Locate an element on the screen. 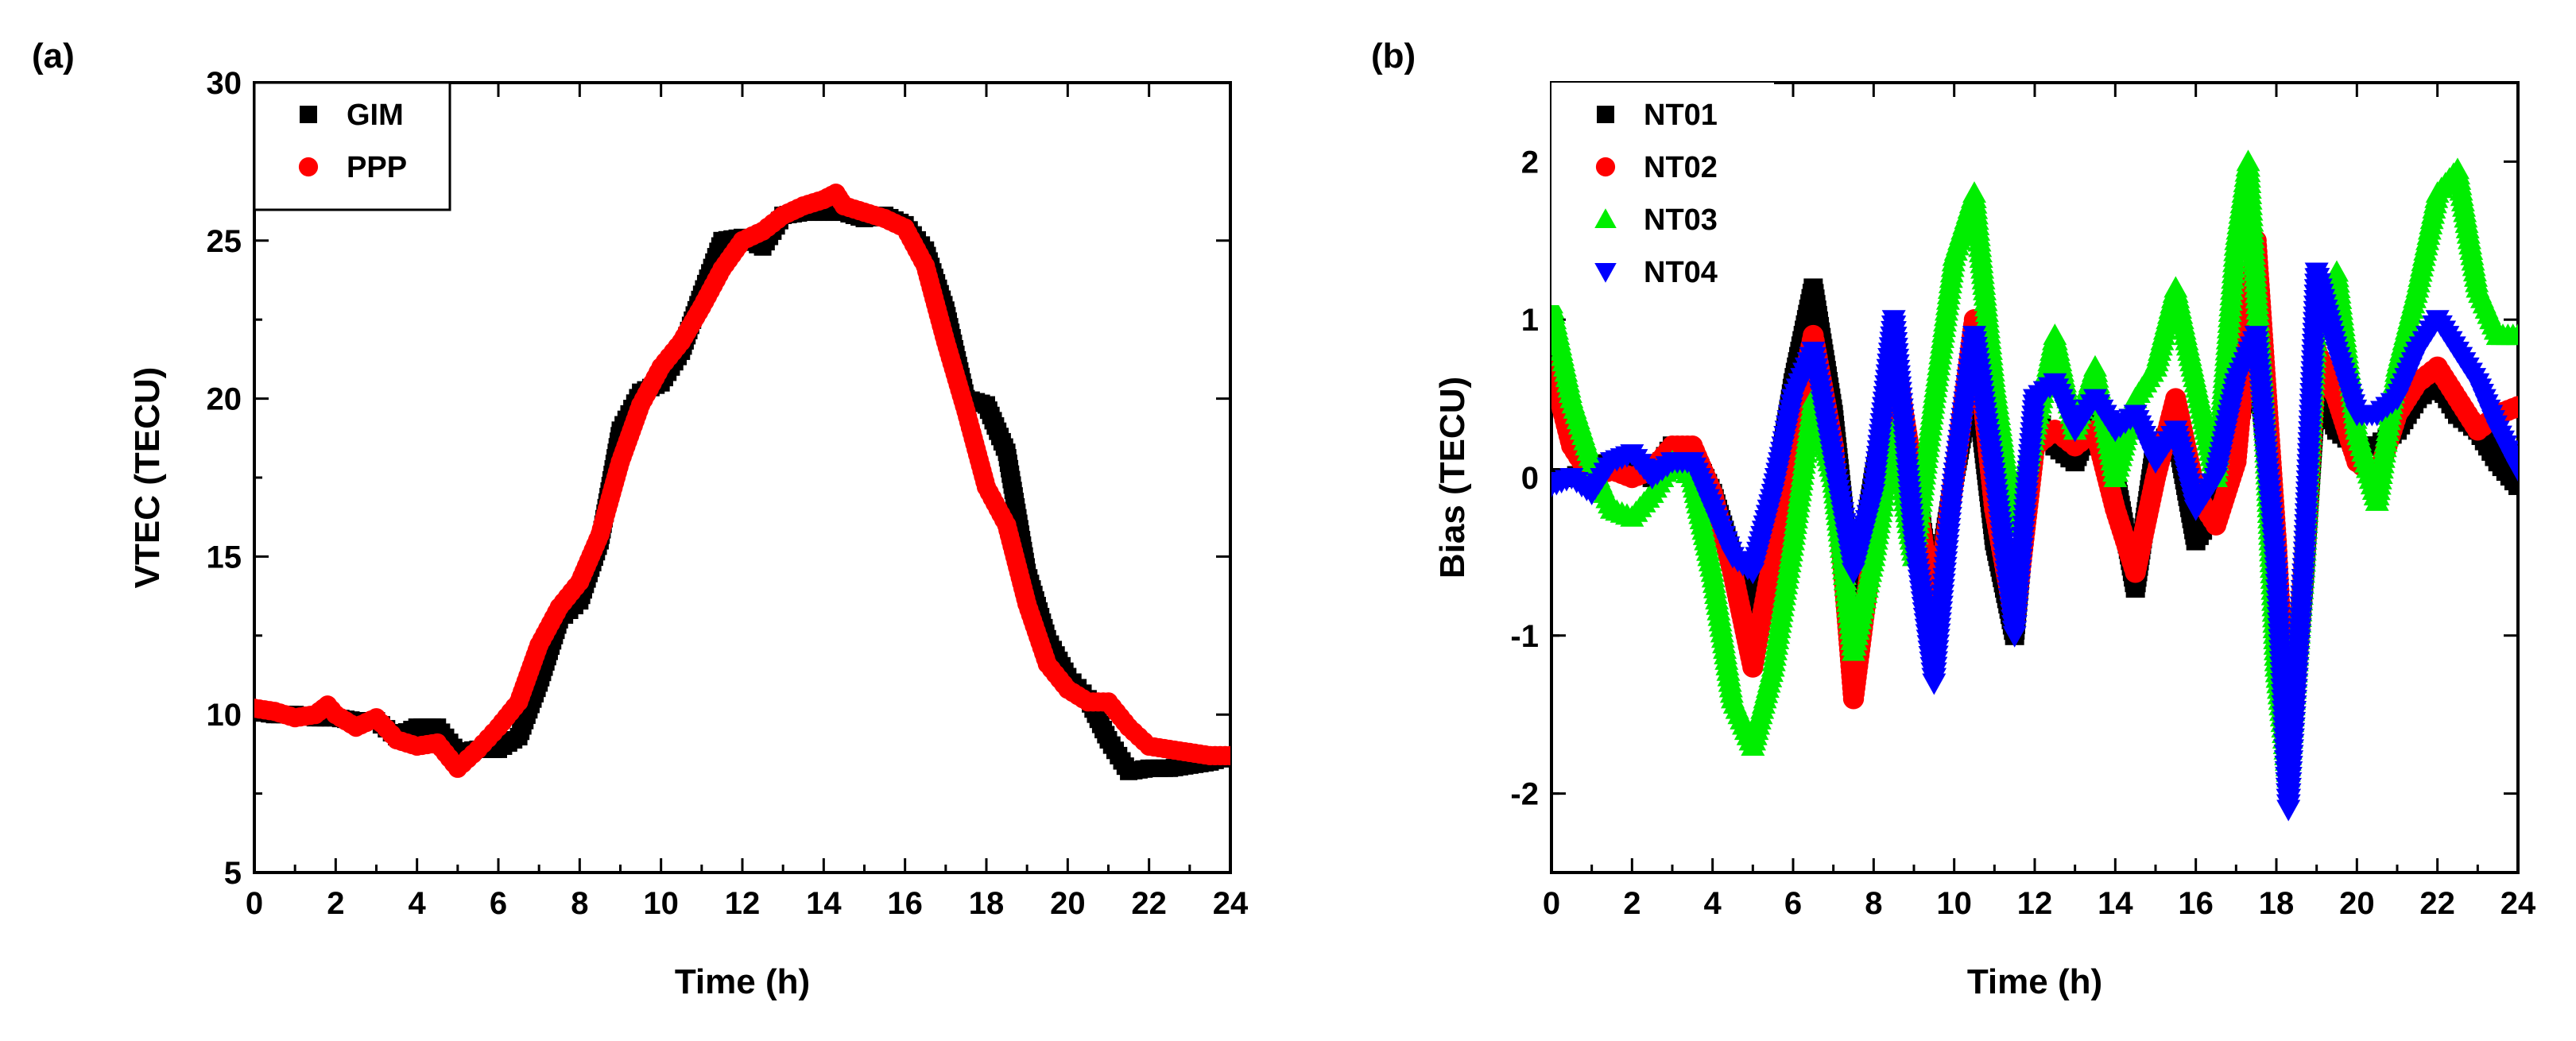 The width and height of the screenshot is (2576, 1041). panel-label: (a) is located at coordinates (53, 56).